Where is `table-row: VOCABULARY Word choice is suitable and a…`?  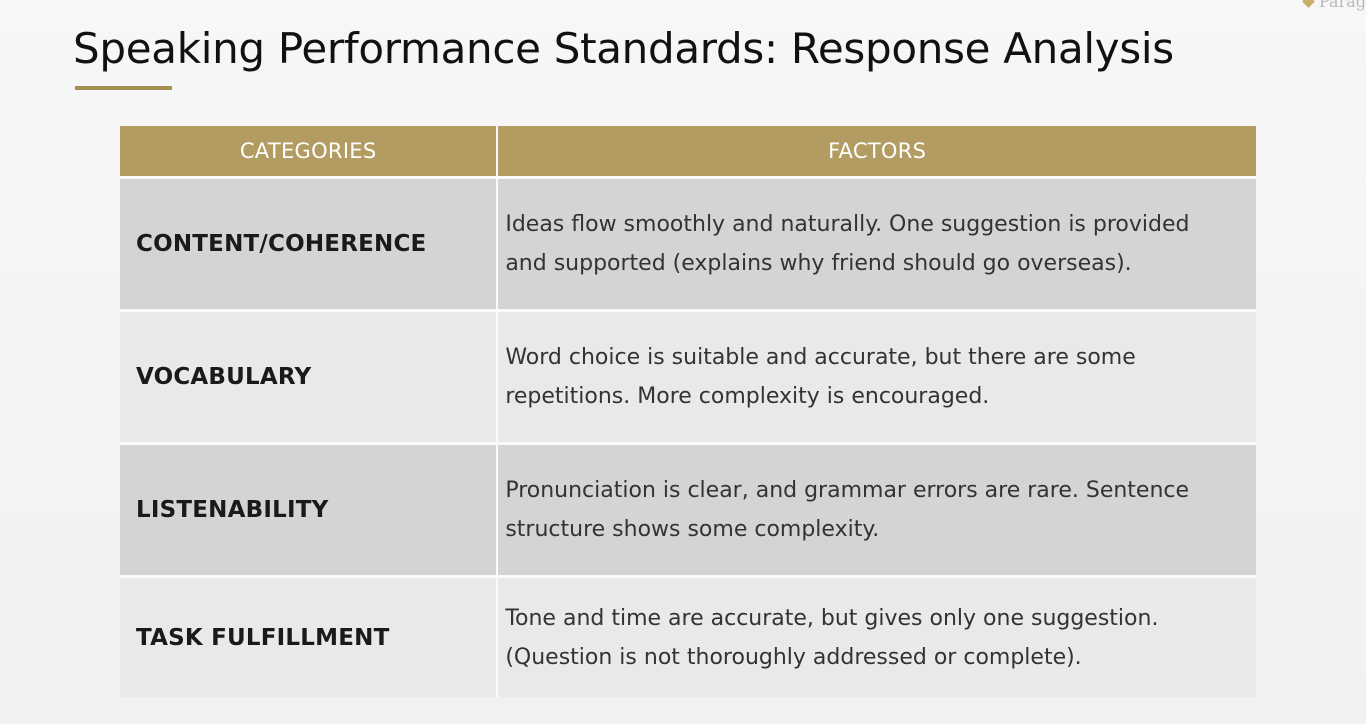
table-row: VOCABULARY Word choice is suitable and a… is located at coordinates (688, 377).